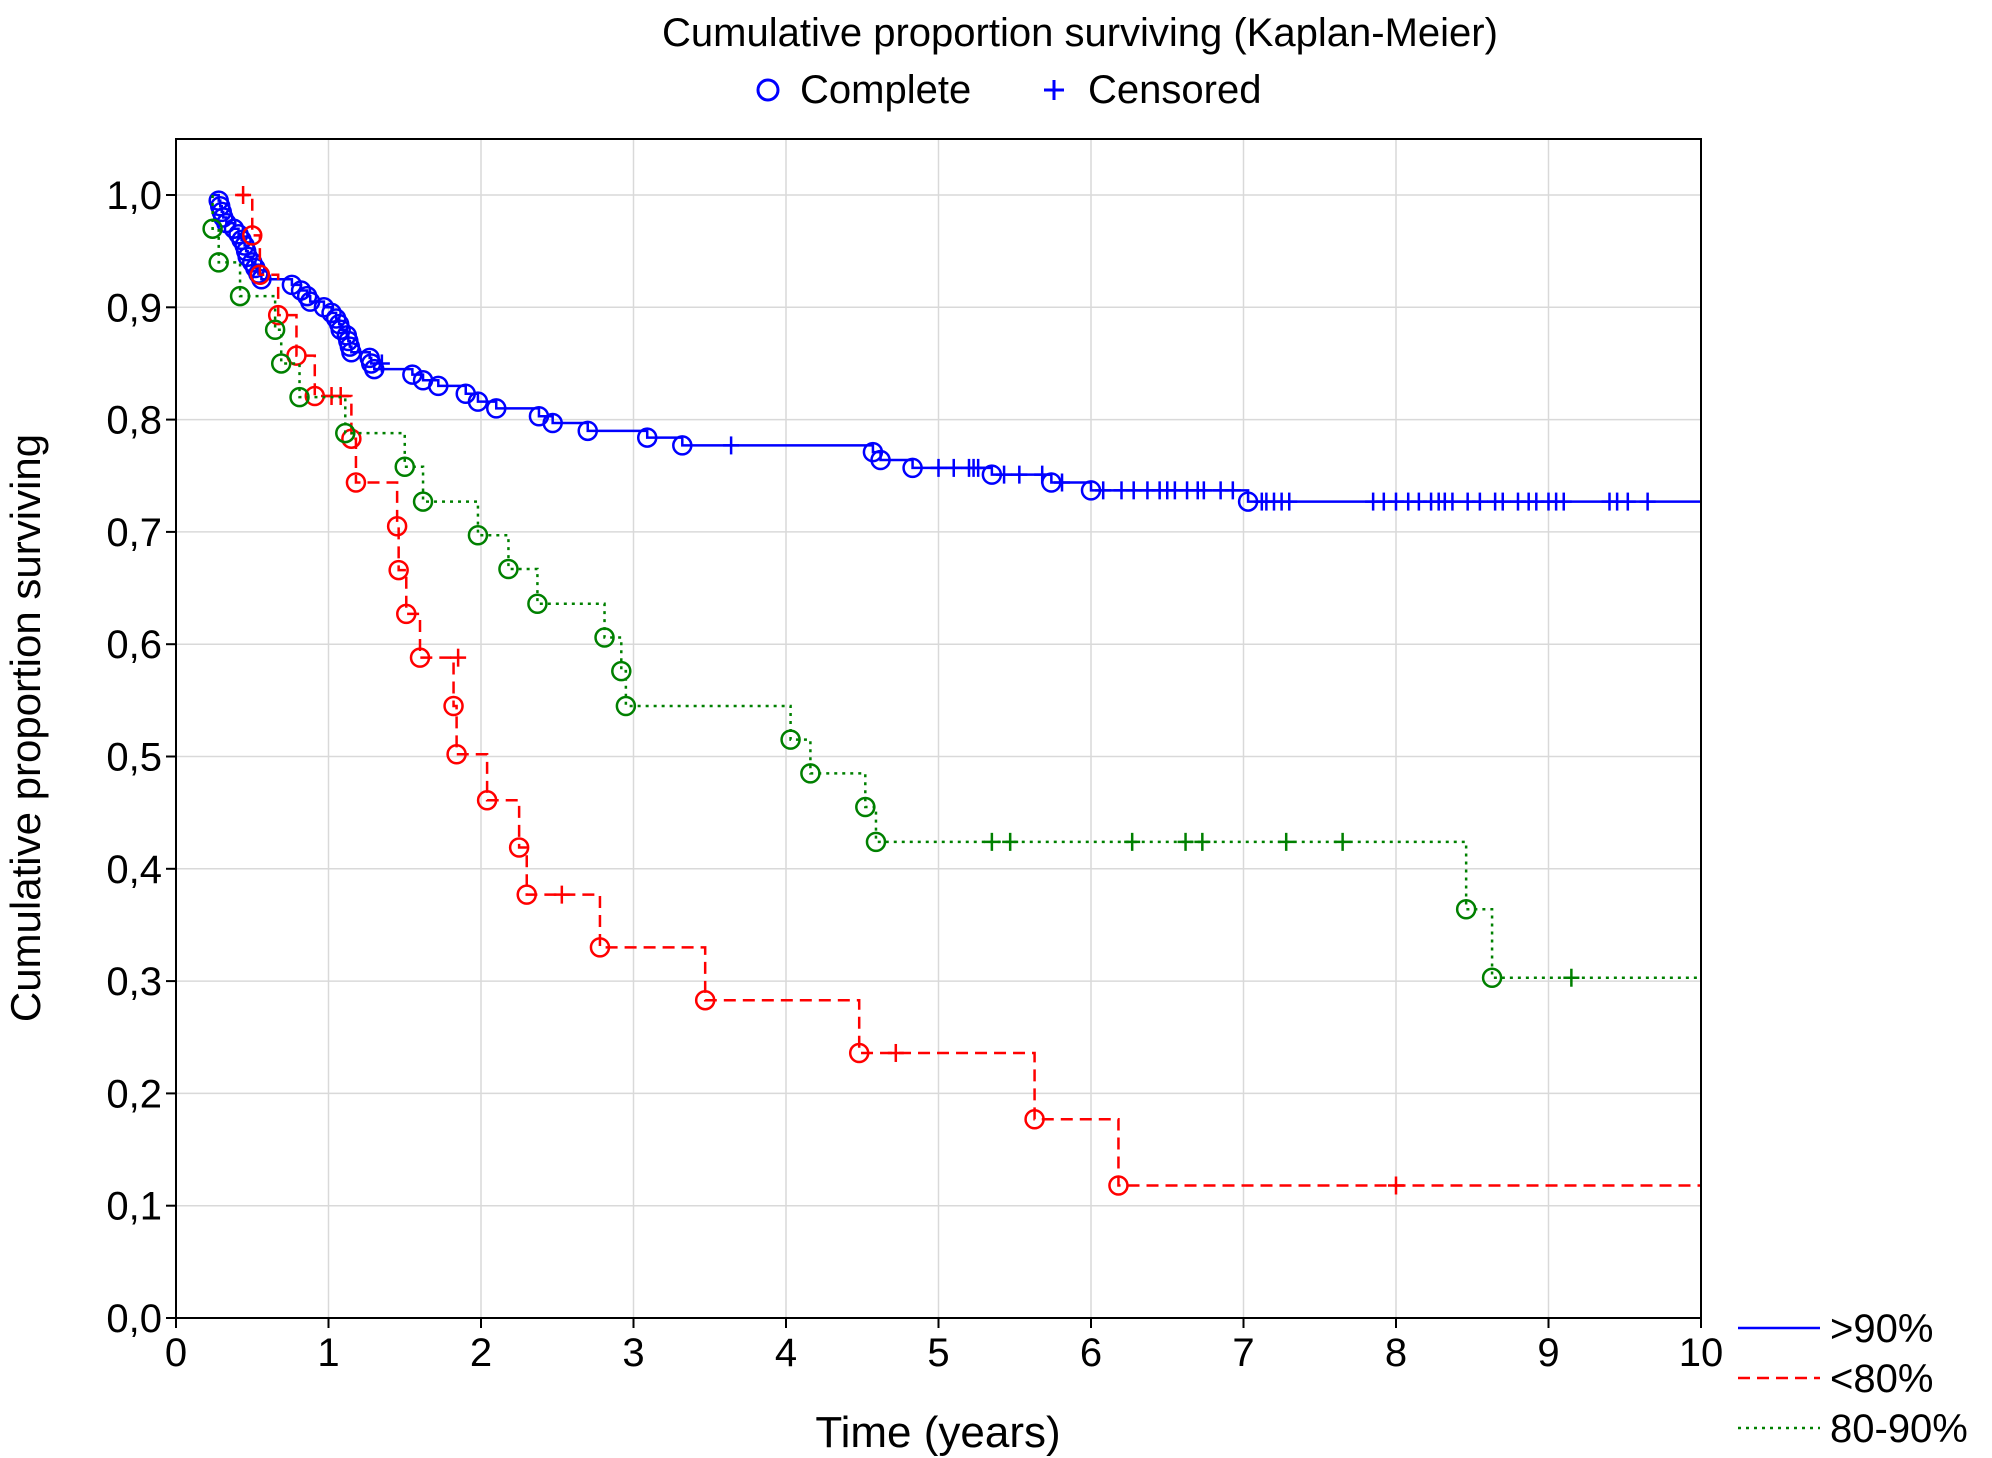 This screenshot has height=1458, width=1992. Describe the element at coordinates (1881, 1379) in the screenshot. I see `legend-label: <80%` at that location.